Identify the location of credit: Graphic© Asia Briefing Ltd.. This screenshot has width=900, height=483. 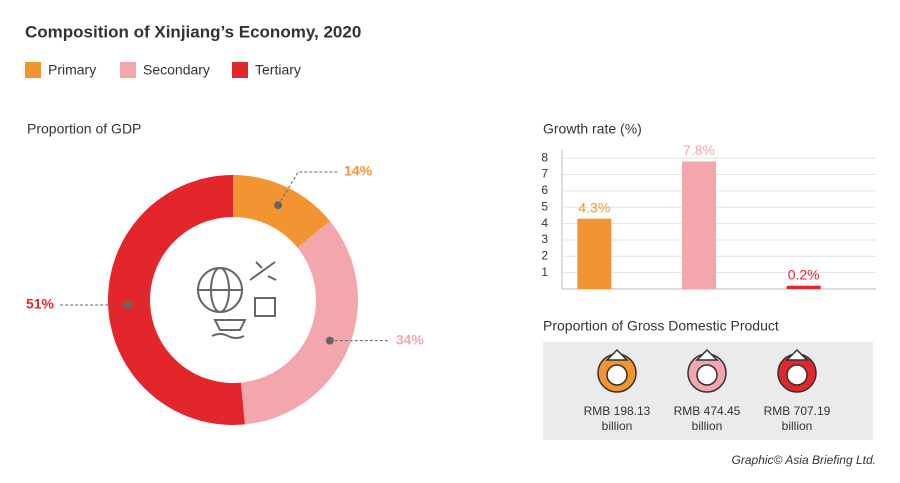
(804, 460).